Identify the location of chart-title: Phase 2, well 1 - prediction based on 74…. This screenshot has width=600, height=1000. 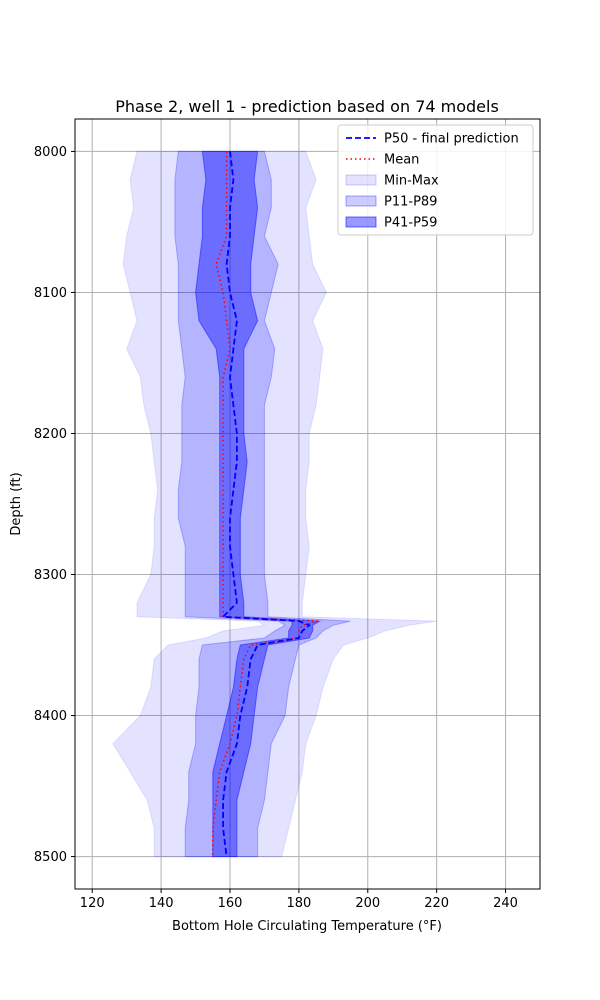
(307, 106).